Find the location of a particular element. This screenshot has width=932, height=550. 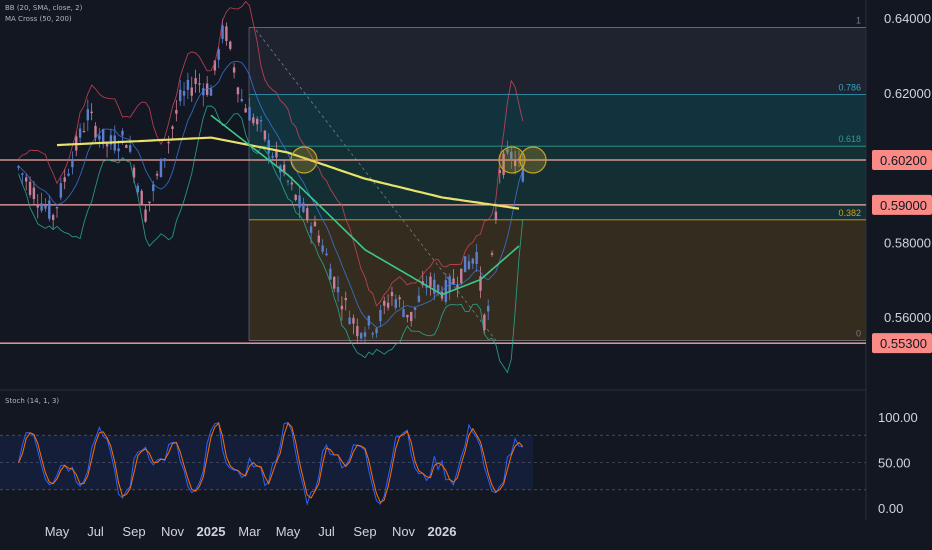

bb-indicator-label: BB (20, SMA, close, 2) is located at coordinates (44, 8).